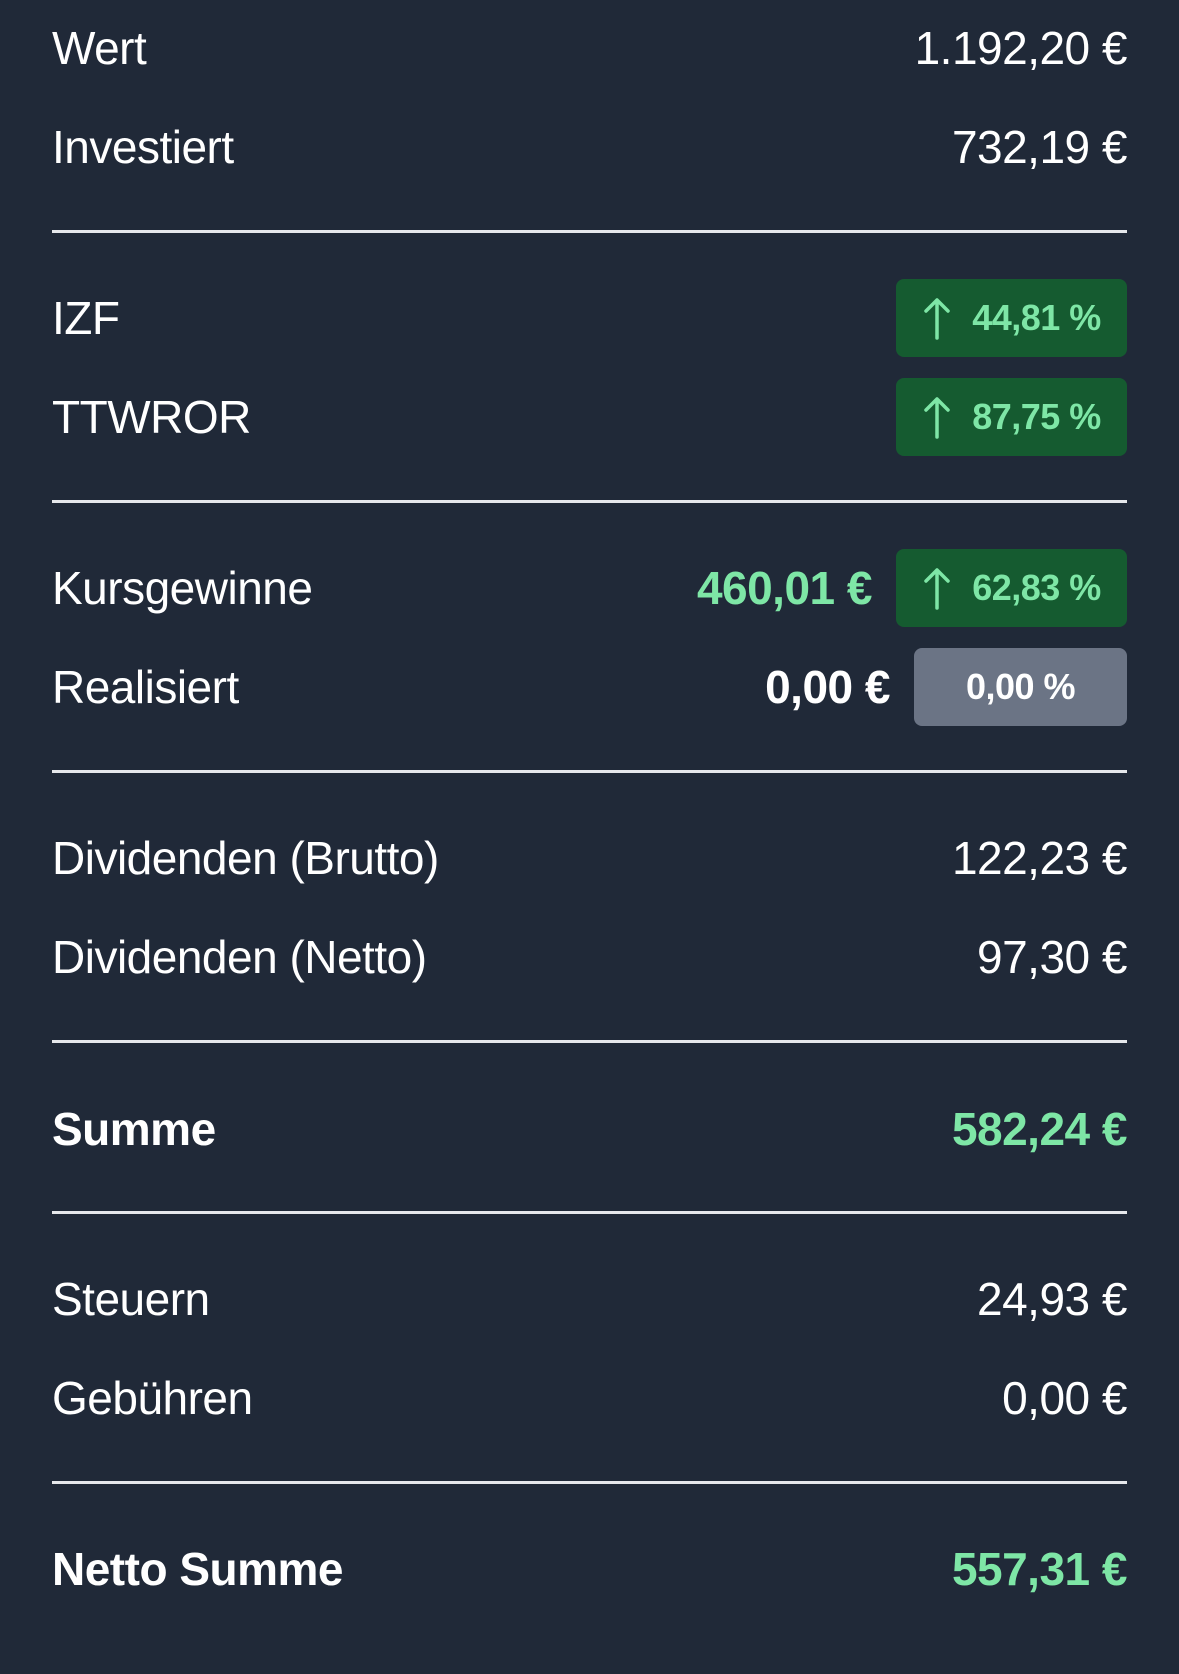 This screenshot has width=1179, height=1674. What do you see at coordinates (1052, 1299) in the screenshot?
I see `steuern-value: 24,93 €` at bounding box center [1052, 1299].